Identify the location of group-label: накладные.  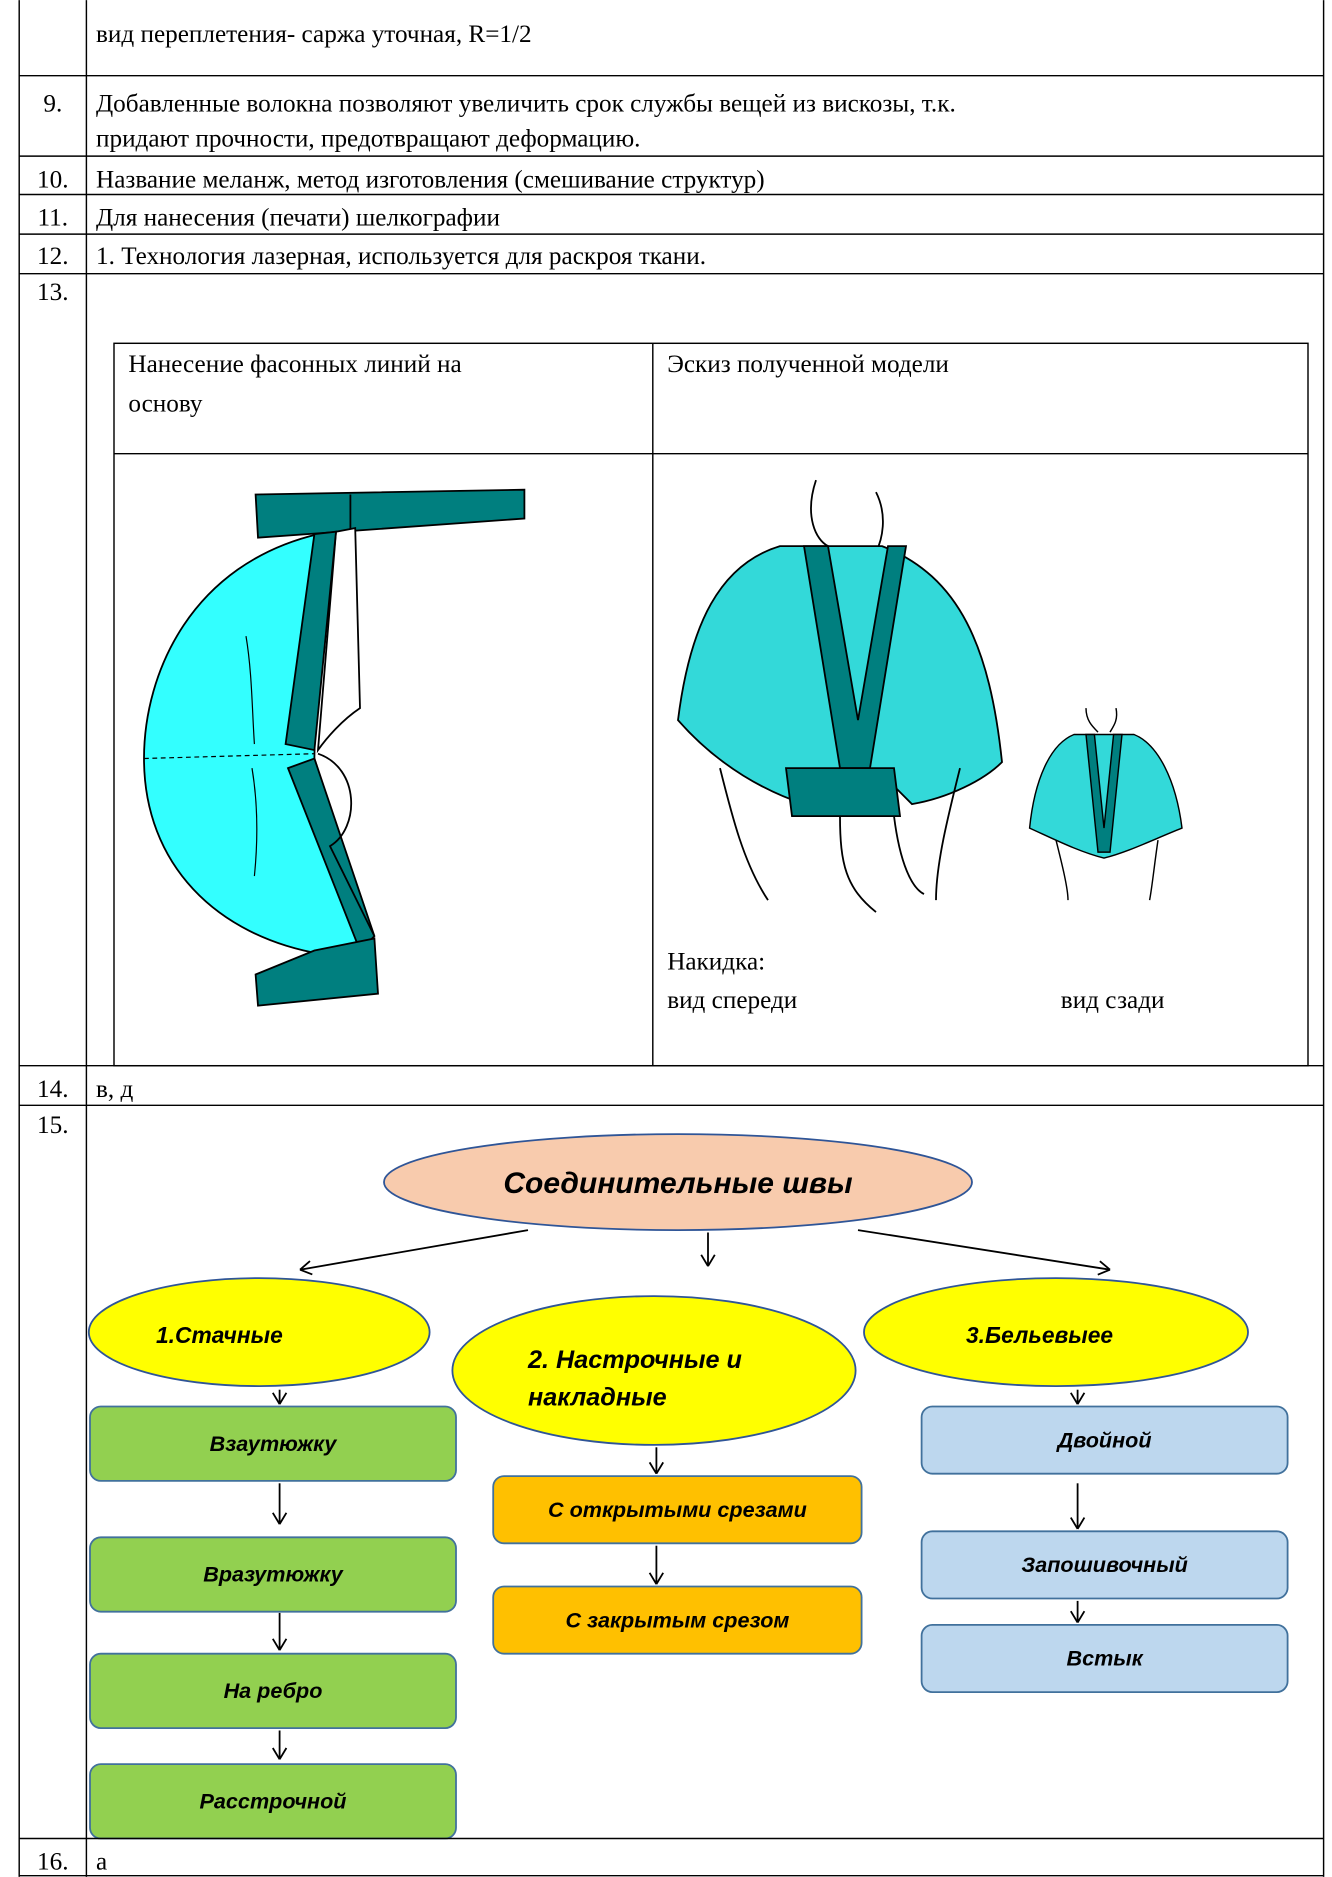
(597, 1397).